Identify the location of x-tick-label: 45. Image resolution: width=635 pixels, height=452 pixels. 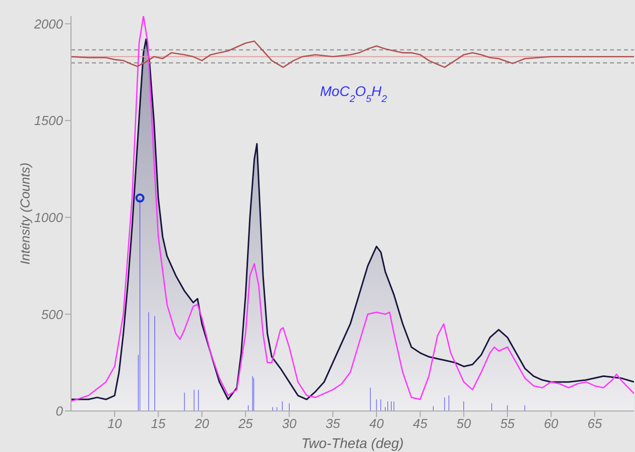
(420, 424).